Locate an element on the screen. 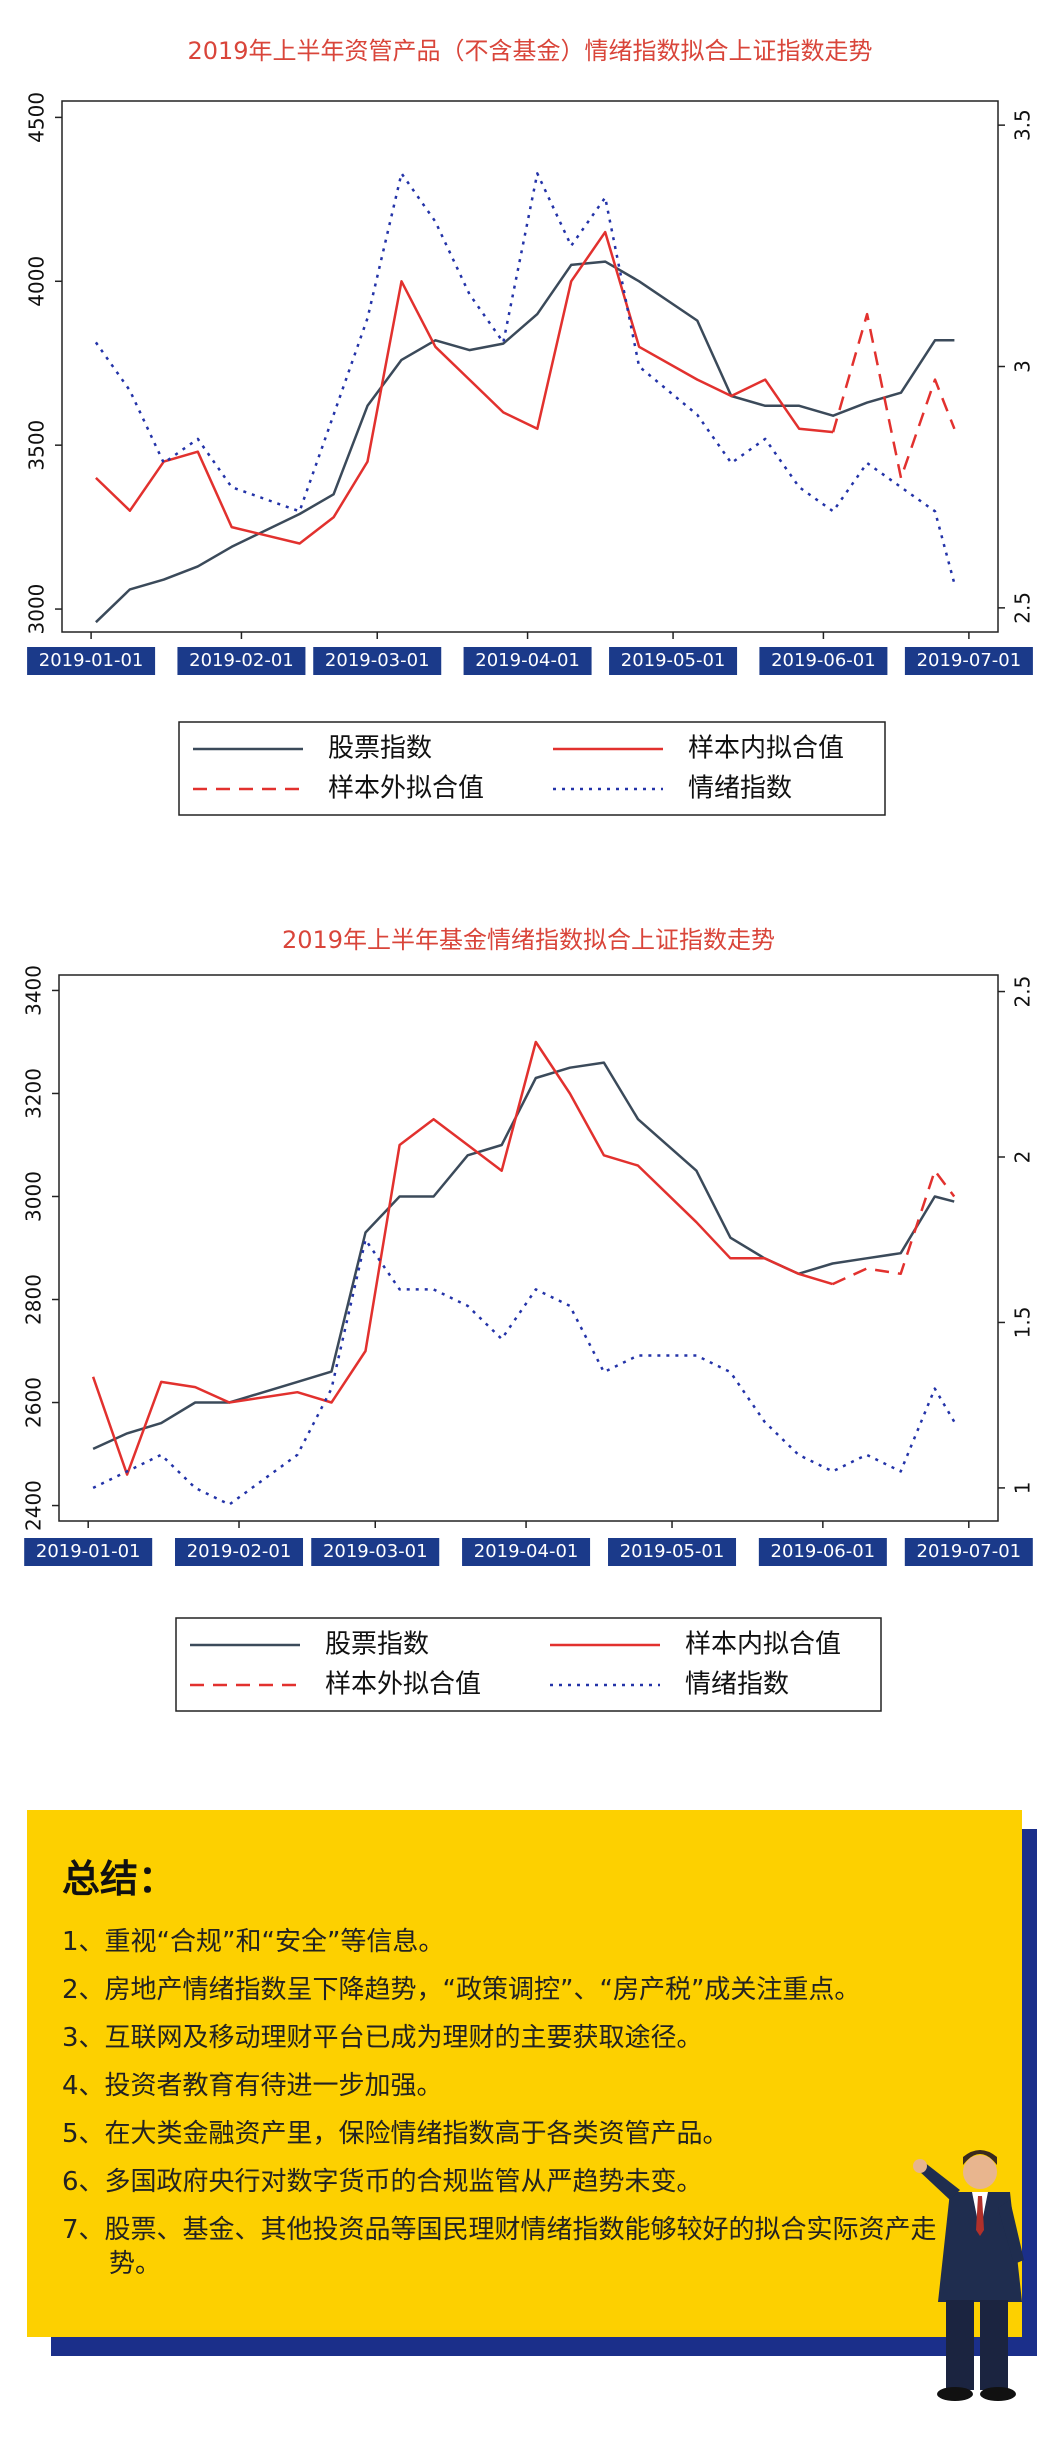 Image resolution: width=1064 pixels, height=2447 pixels. summary-item: 1、重视“合规”和“安全”等信息。 is located at coordinates (253, 1942).